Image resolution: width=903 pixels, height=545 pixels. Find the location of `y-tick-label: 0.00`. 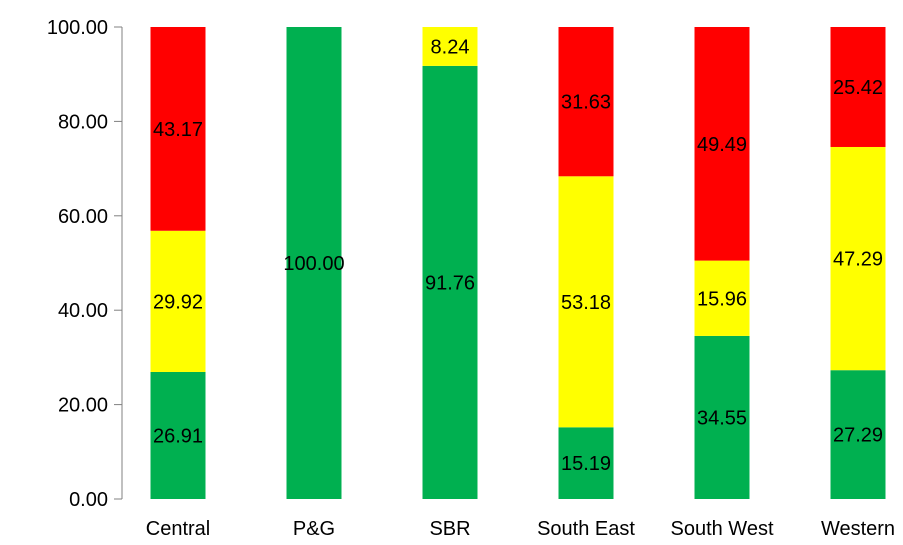

y-tick-label: 0.00 is located at coordinates (88, 500).